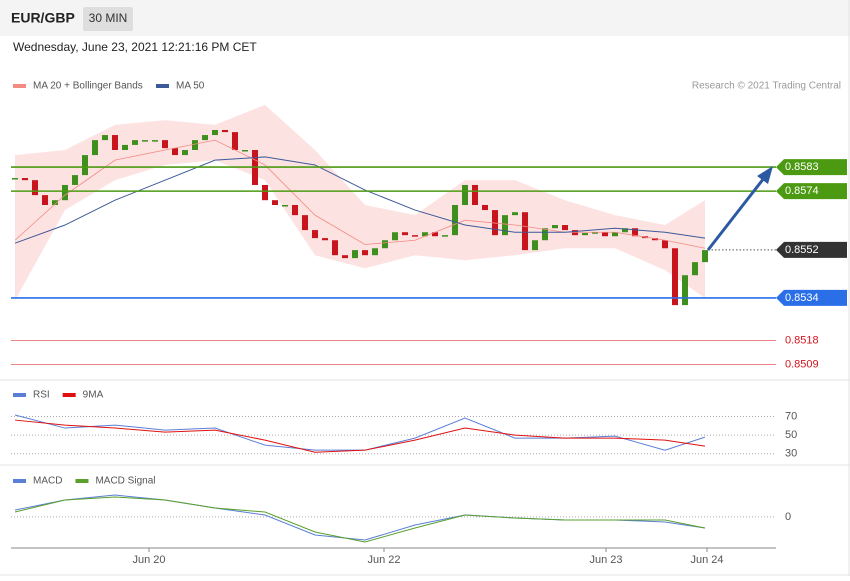 This screenshot has height=581, width=850. I want to click on legend-label: MACD Signal, so click(125, 481).